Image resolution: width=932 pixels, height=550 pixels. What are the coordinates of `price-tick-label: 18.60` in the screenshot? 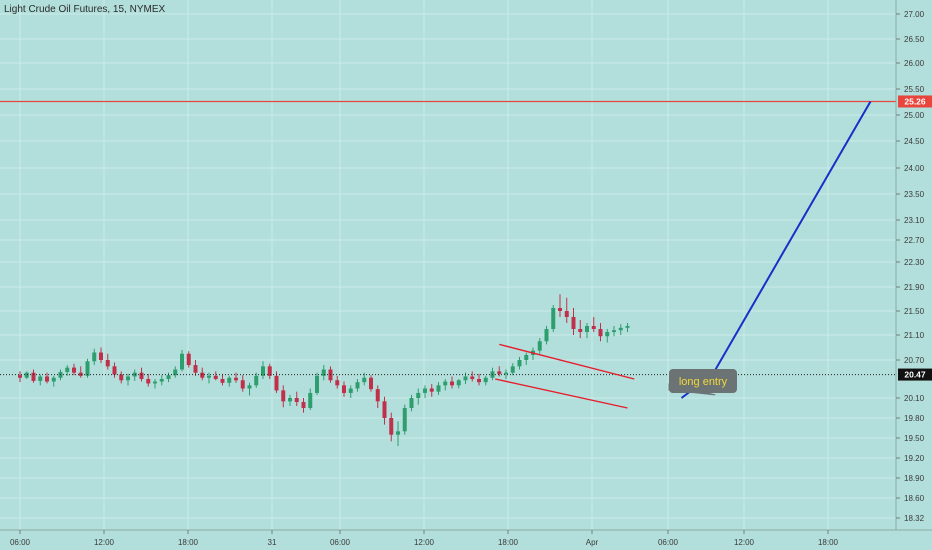 It's located at (914, 498).